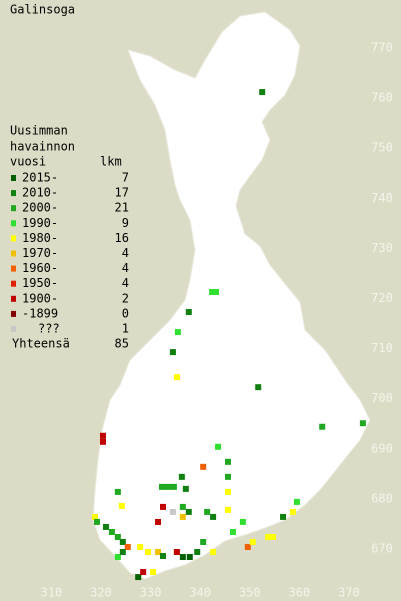  What do you see at coordinates (111, 162) in the screenshot?
I see `legend-count-heading: lkm` at bounding box center [111, 162].